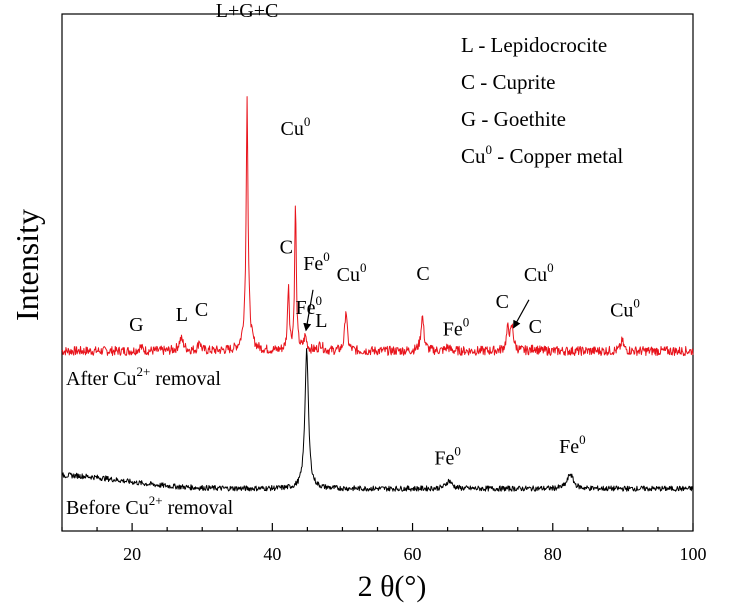 This screenshot has width=752, height=608. Describe the element at coordinates (693, 554) in the screenshot. I see `x-tick-label: 100` at that location.